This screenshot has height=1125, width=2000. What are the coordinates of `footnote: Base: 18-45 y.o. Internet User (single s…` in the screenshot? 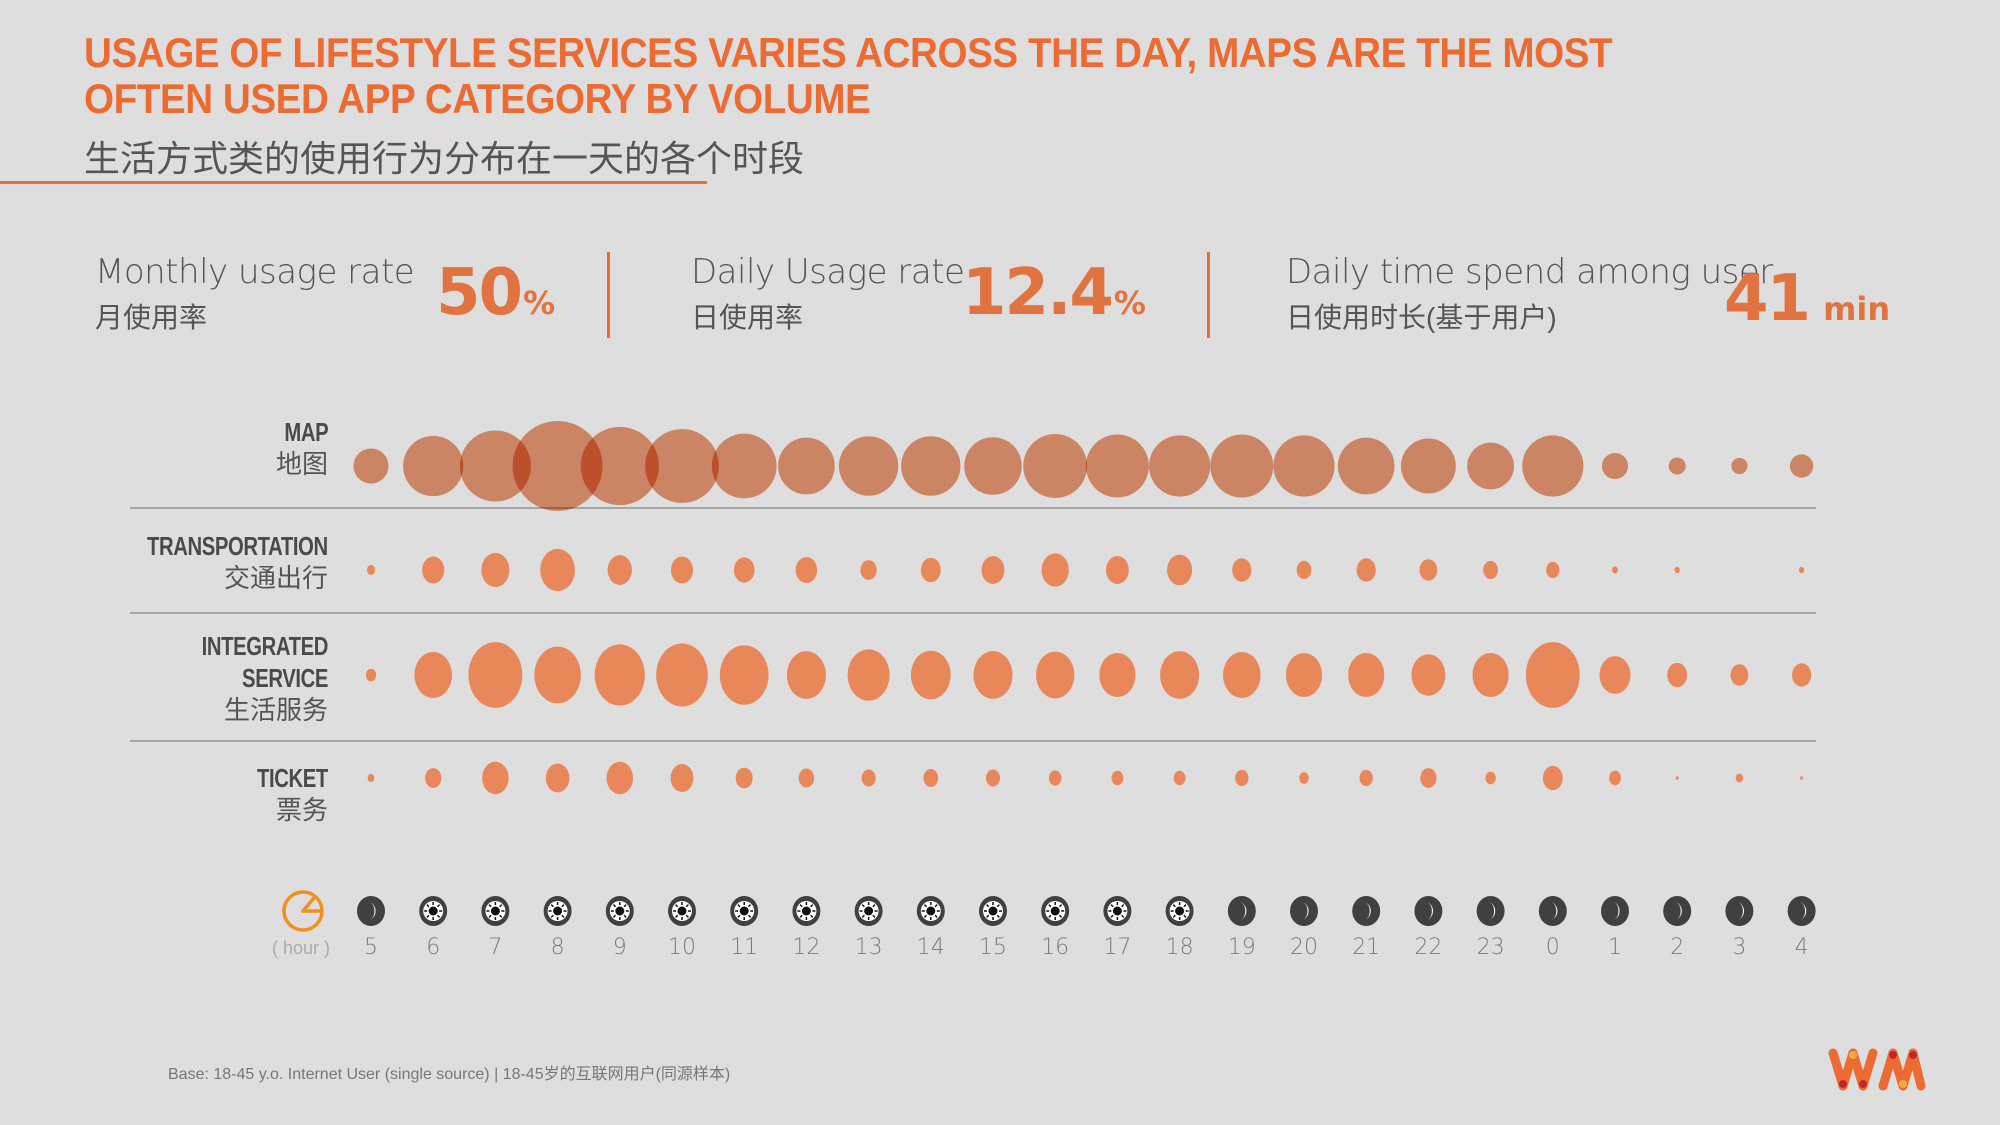 It's located at (449, 1074).